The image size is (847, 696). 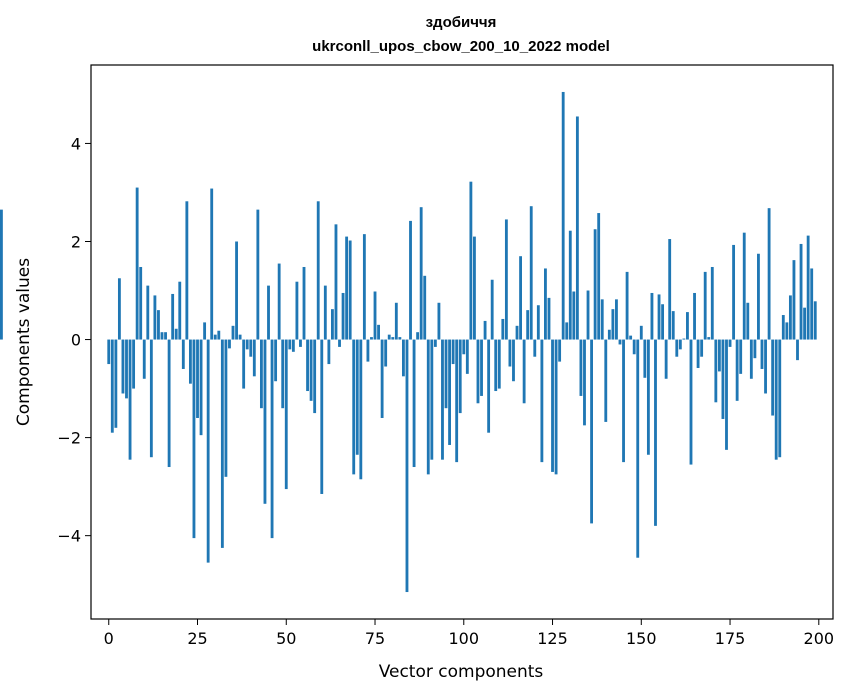 What do you see at coordinates (552, 638) in the screenshot?
I see `x-tick-label-125: 125` at bounding box center [552, 638].